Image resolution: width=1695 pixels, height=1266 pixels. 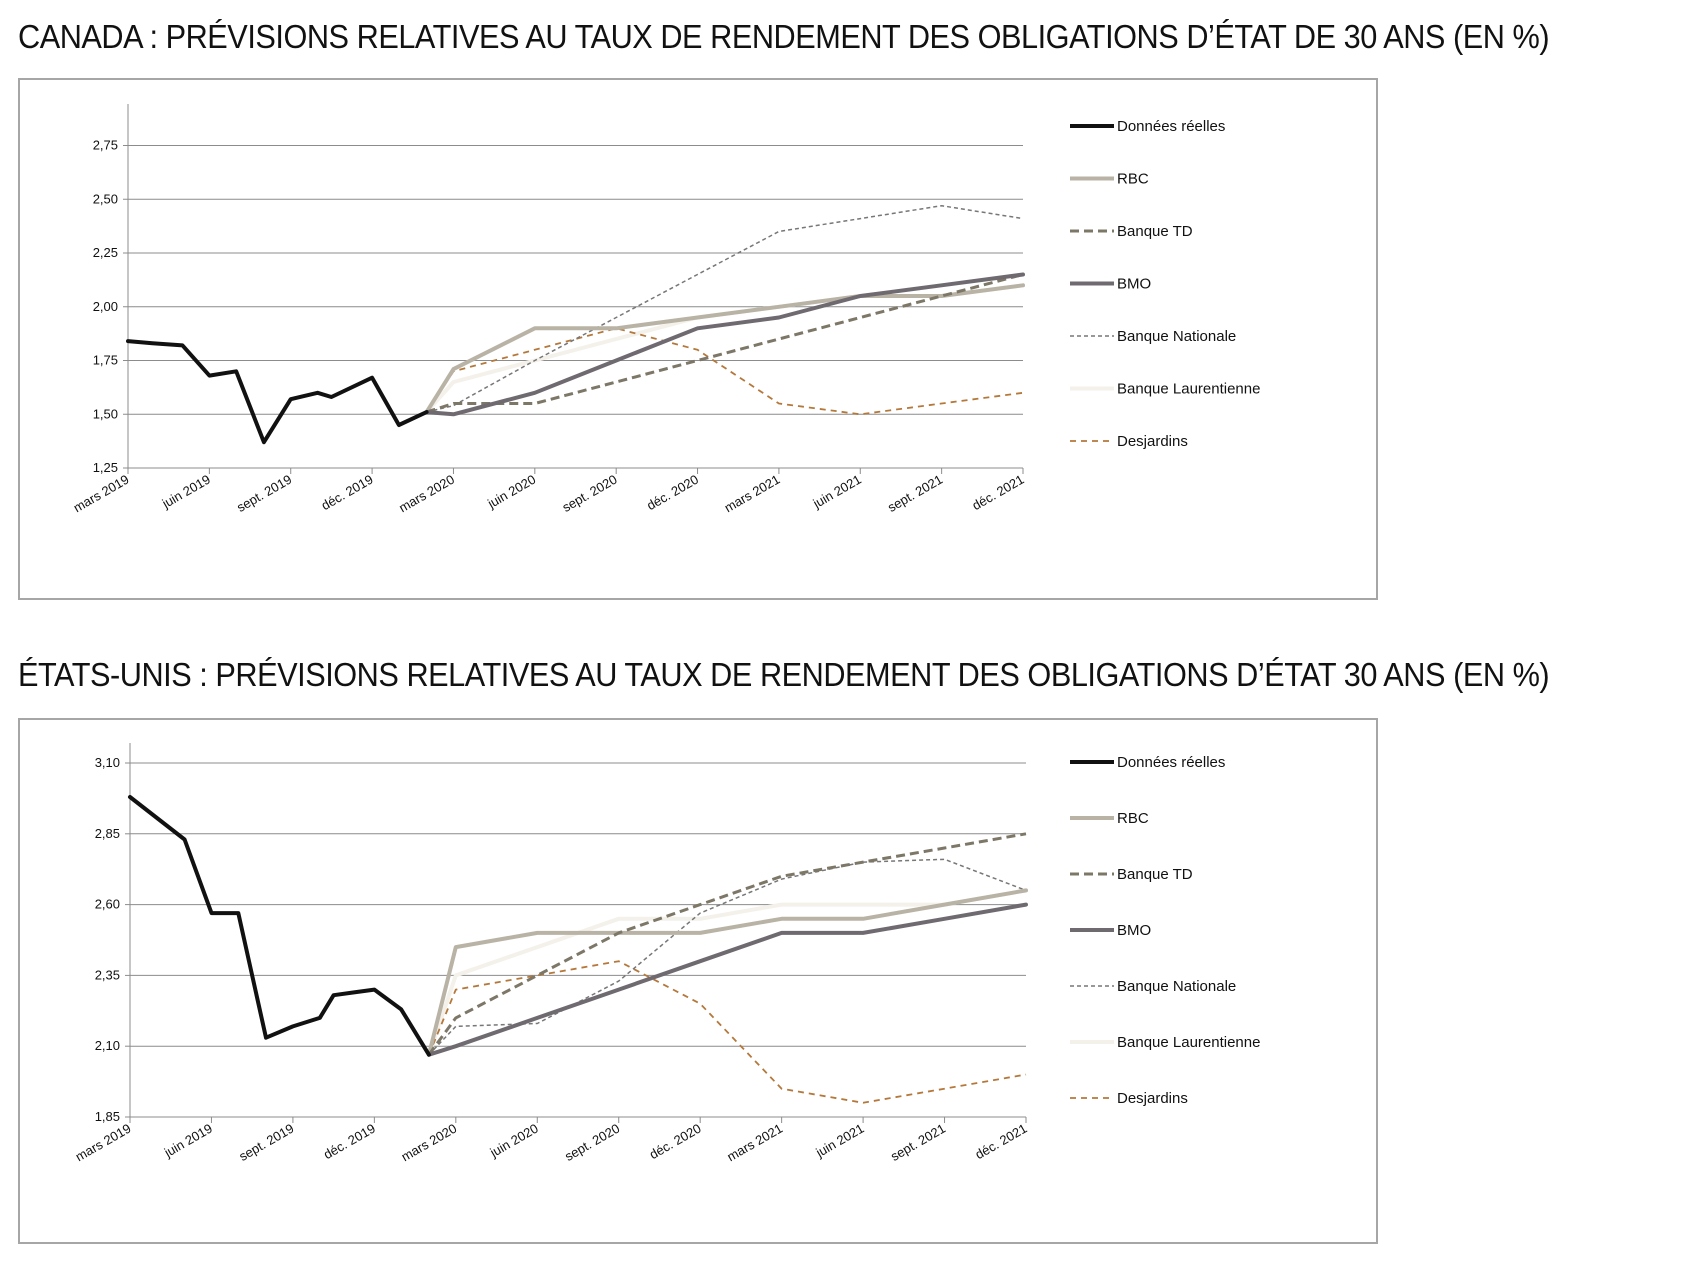 I want to click on usa-series-donn-es-r-elles, so click(x=279, y=926).